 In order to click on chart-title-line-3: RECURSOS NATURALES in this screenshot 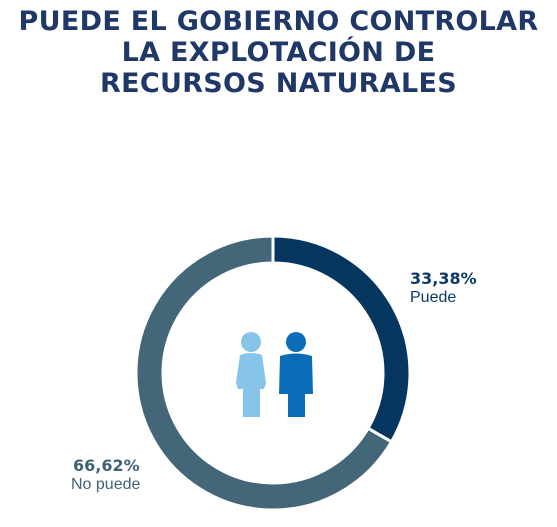, I will do `click(278, 83)`.